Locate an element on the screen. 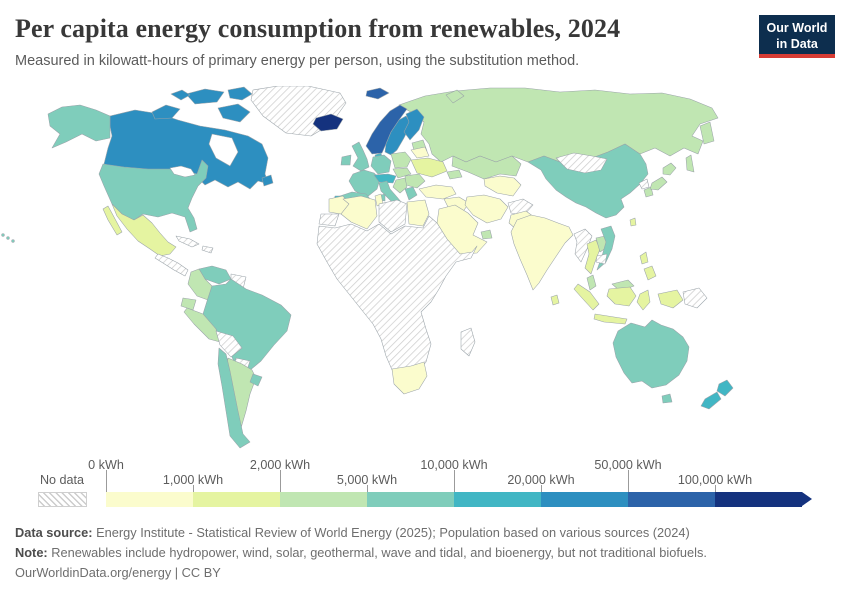 The width and height of the screenshot is (850, 600). country-turkey is located at coordinates (437, 192).